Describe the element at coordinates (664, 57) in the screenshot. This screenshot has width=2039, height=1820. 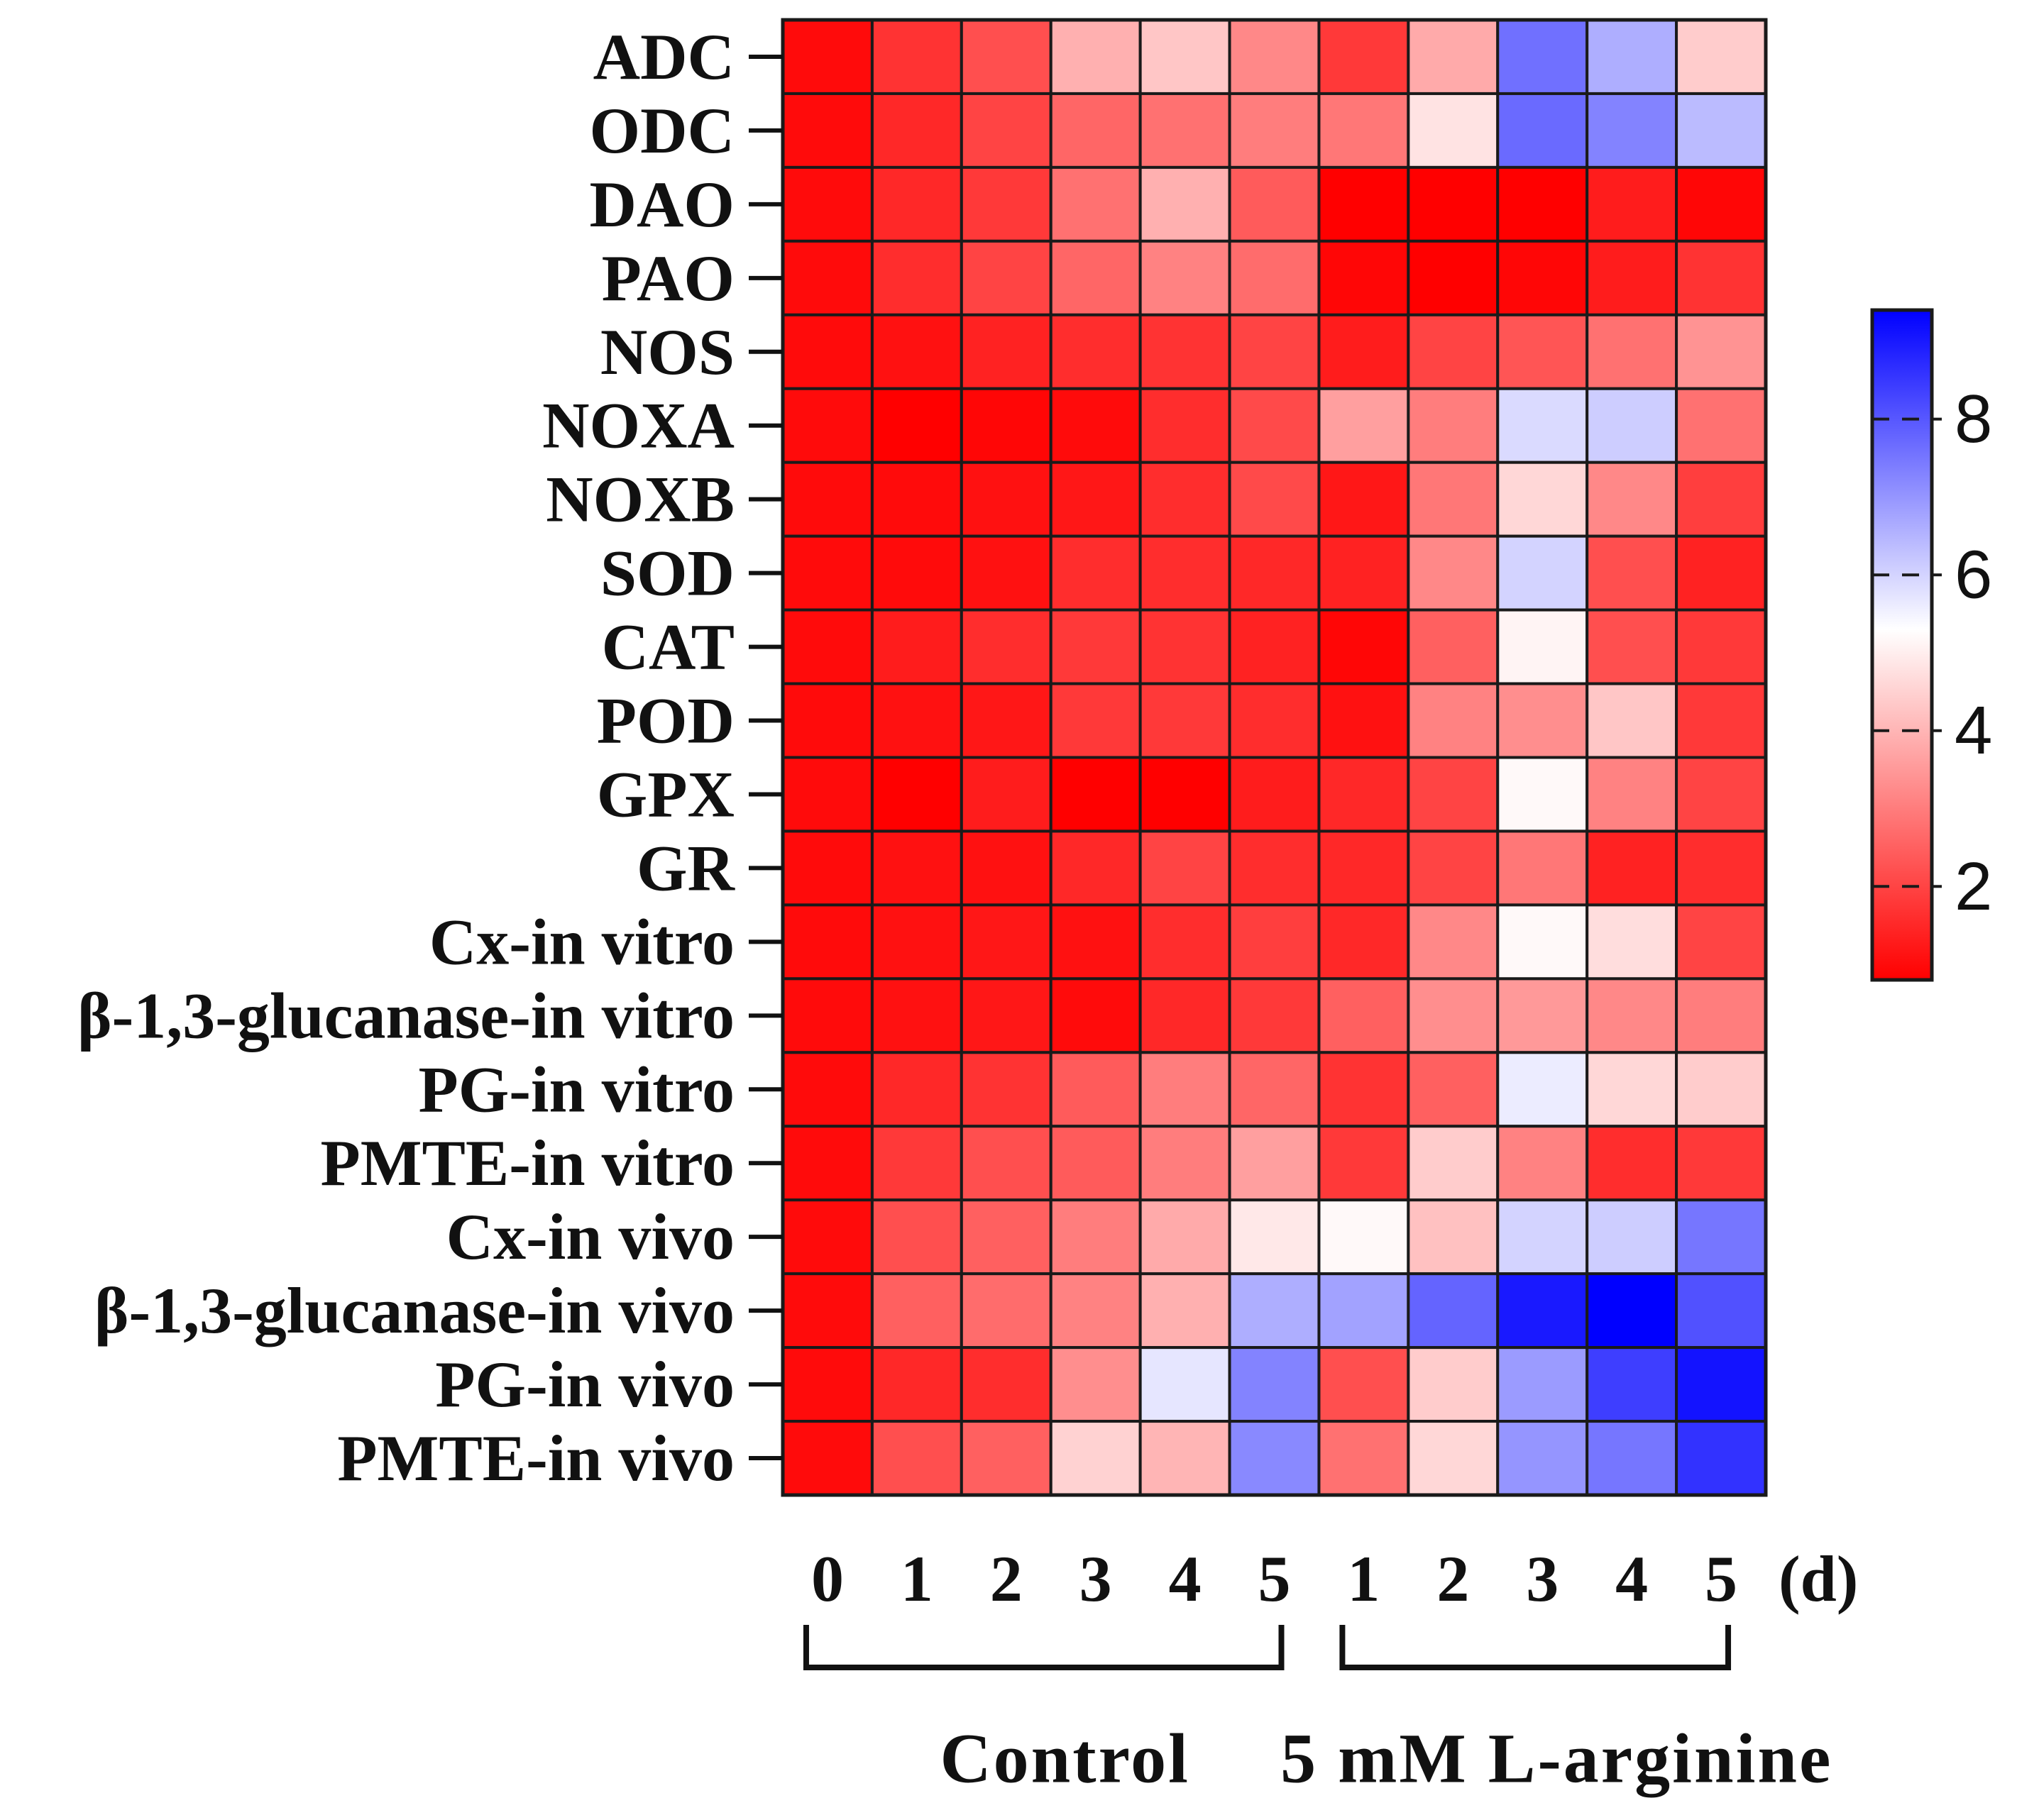
I see `row-label: ADC` at that location.